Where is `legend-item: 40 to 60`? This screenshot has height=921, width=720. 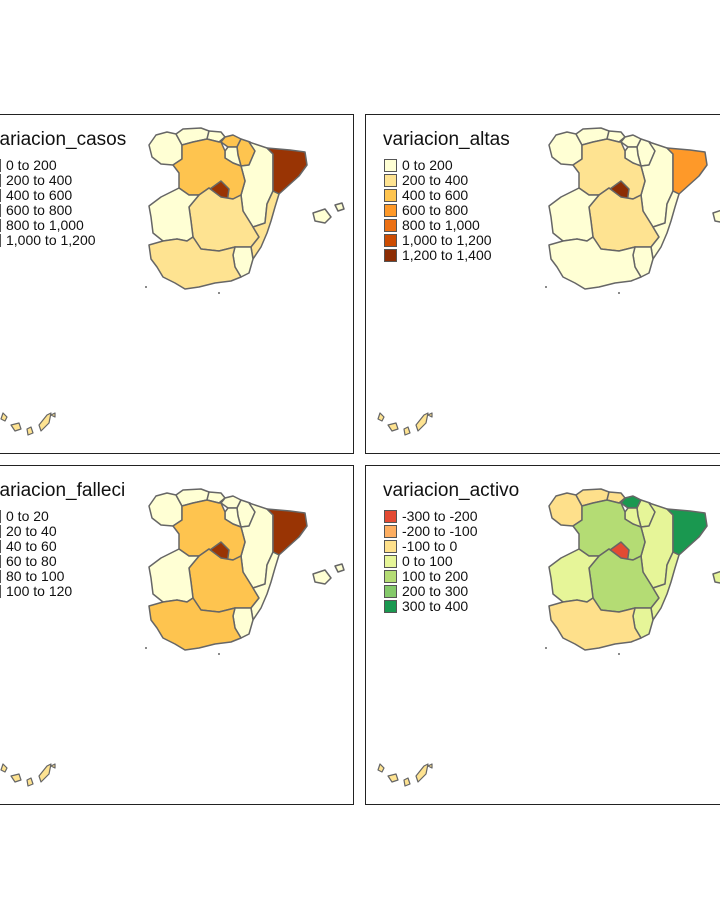 legend-item: 40 to 60 is located at coordinates (36, 546).